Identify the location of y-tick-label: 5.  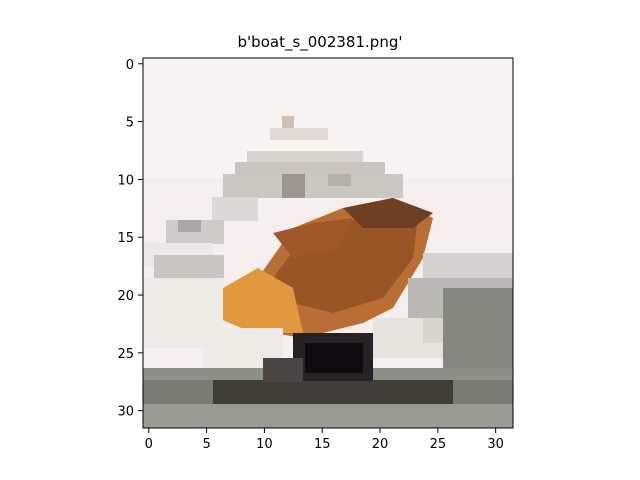
(130, 123).